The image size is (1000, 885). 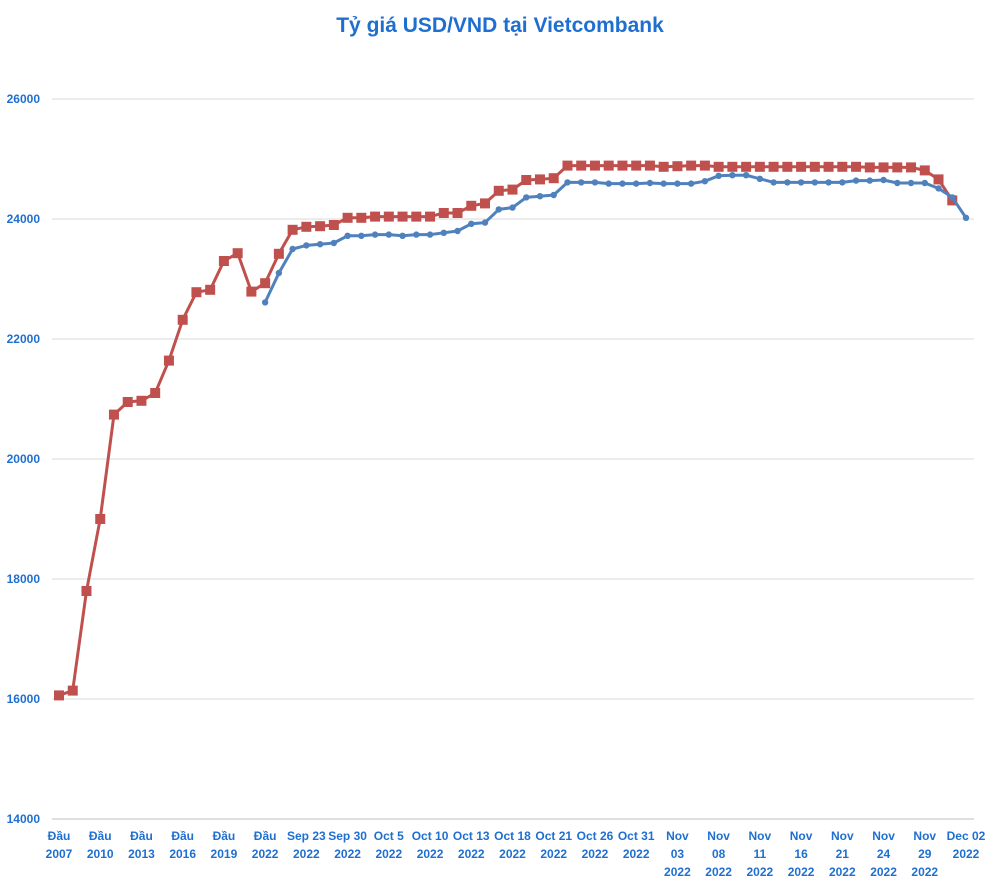 I want to click on x-tick-label: Đầu 2019, so click(x=224, y=845).